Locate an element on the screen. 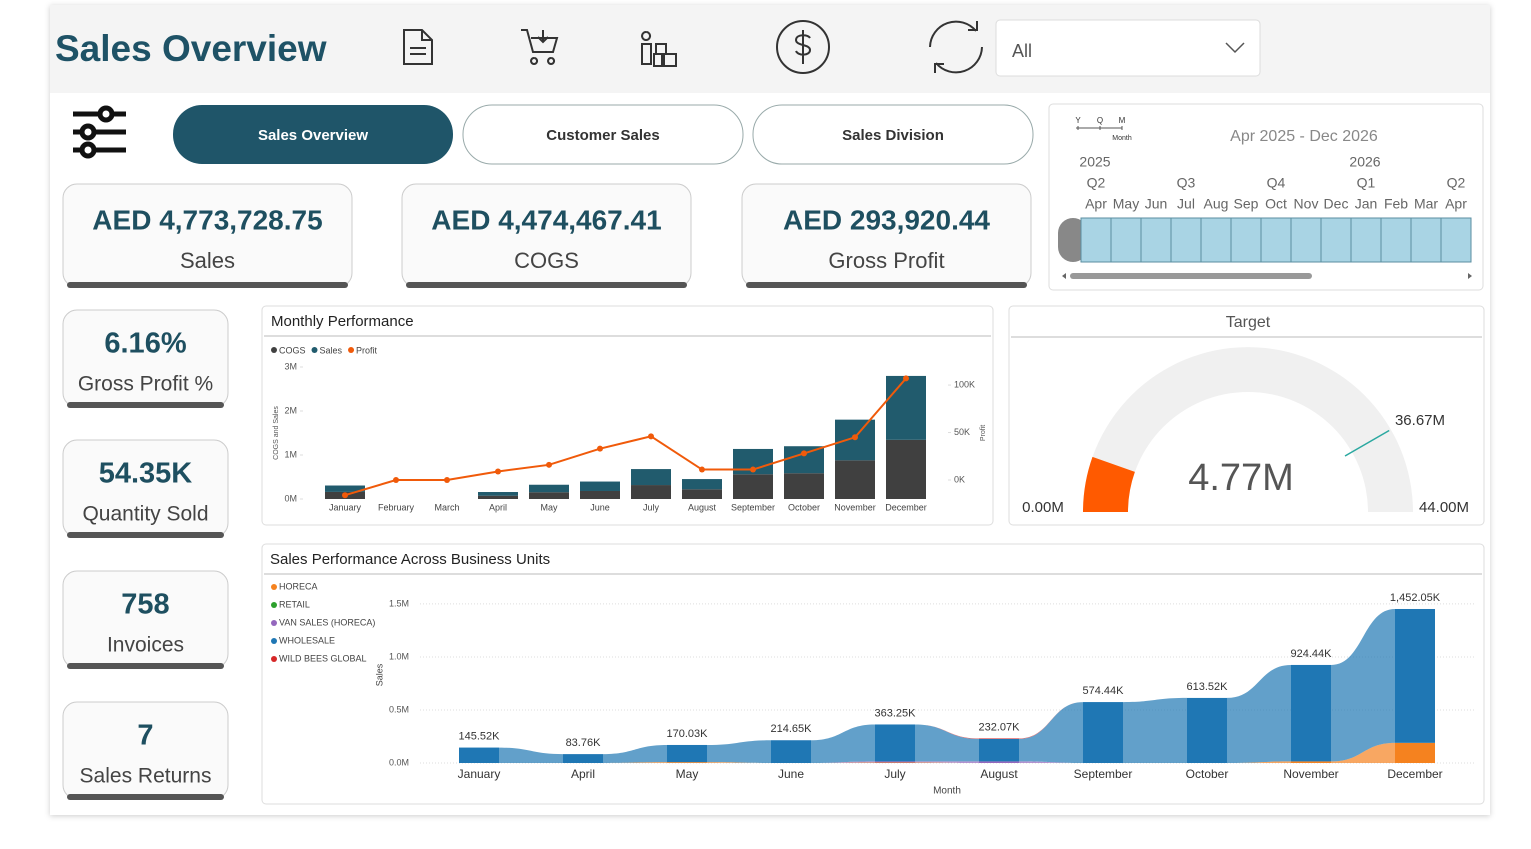 Image resolution: width=1531 pixels, height=849 pixels. timeline-month: Sep is located at coordinates (1246, 204).